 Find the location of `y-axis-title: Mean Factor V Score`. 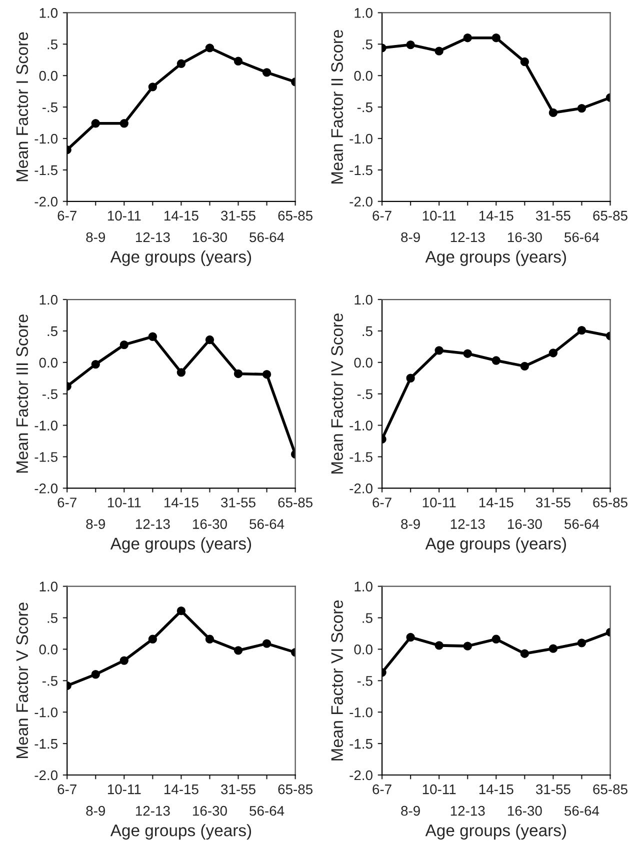

y-axis-title: Mean Factor V Score is located at coordinates (22, 680).